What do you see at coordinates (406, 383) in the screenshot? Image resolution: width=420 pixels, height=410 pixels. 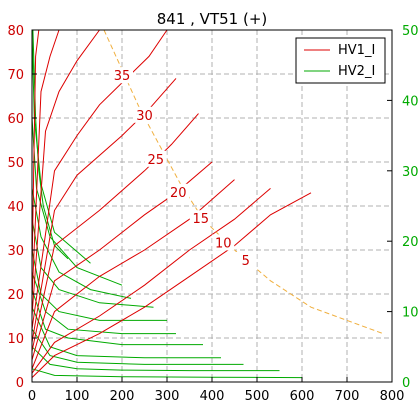 I see `y2-tick-label: 0` at bounding box center [406, 383].